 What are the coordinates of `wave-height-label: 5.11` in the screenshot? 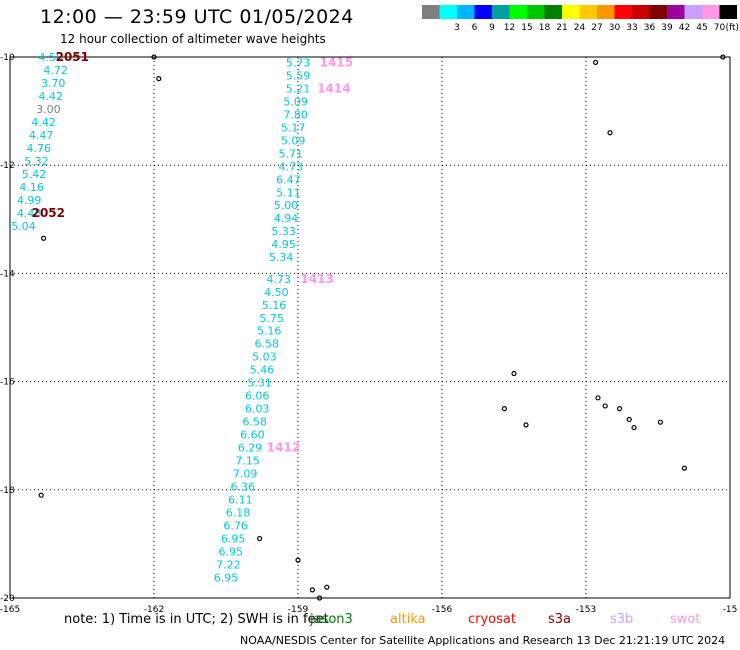 It's located at (288, 192).